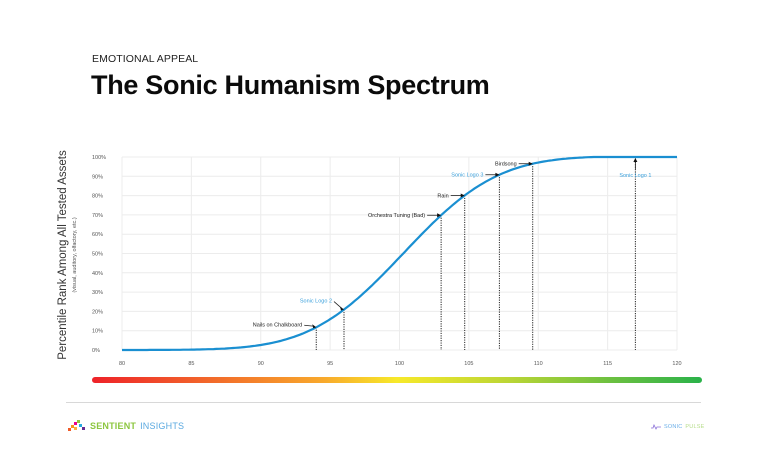 The width and height of the screenshot is (768, 460). What do you see at coordinates (96, 351) in the screenshot?
I see `y-tick-label: 0%` at bounding box center [96, 351].